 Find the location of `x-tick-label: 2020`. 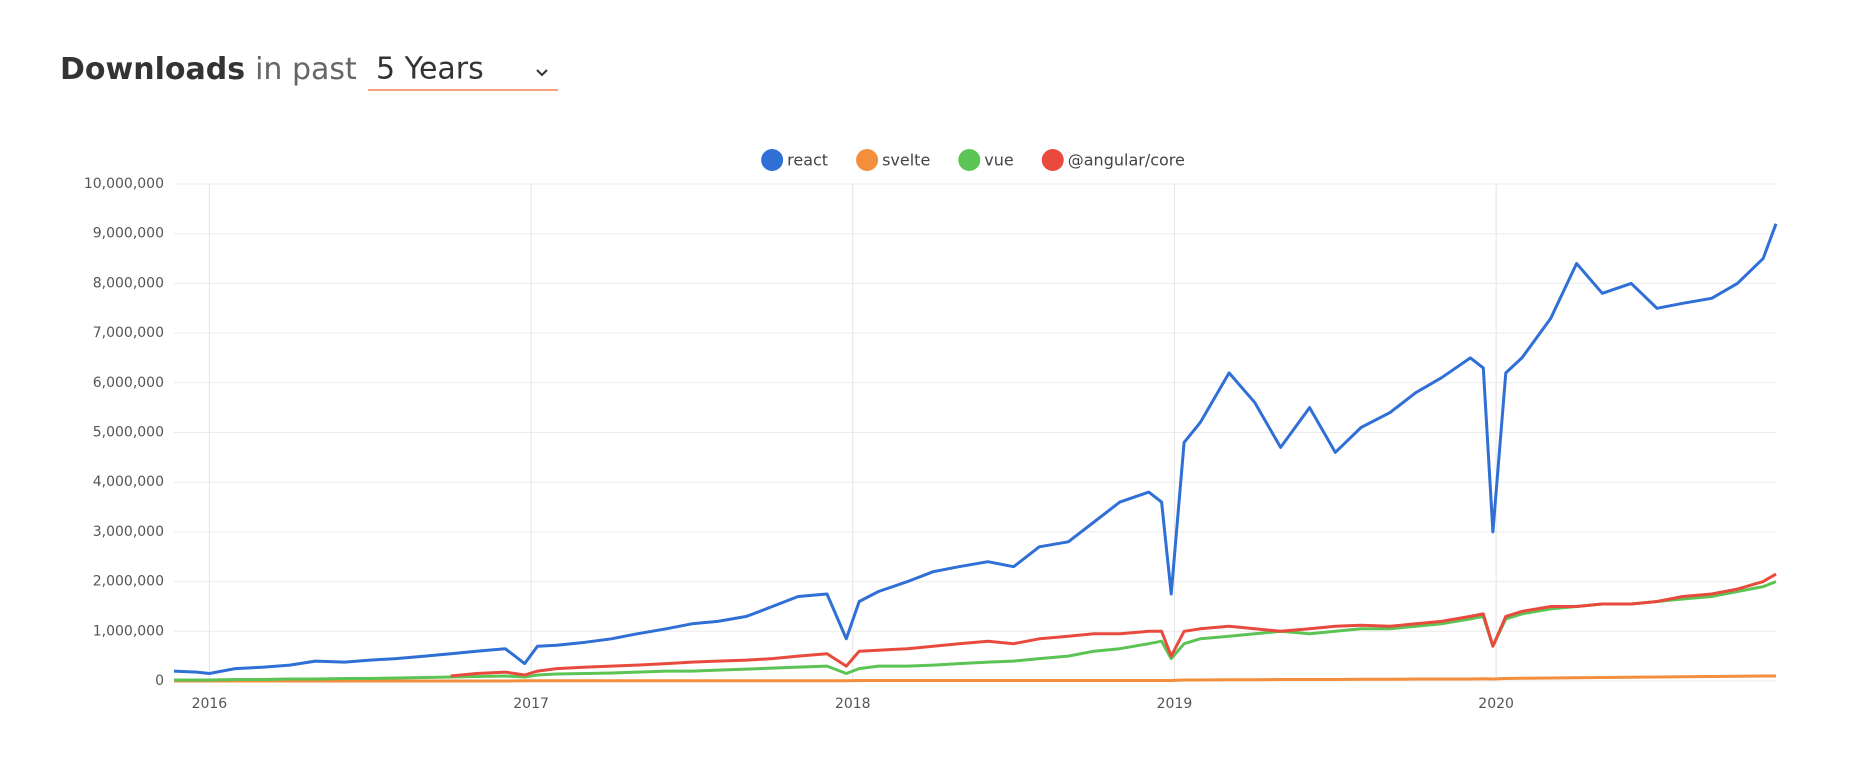

x-tick-label: 2020 is located at coordinates (1496, 704).